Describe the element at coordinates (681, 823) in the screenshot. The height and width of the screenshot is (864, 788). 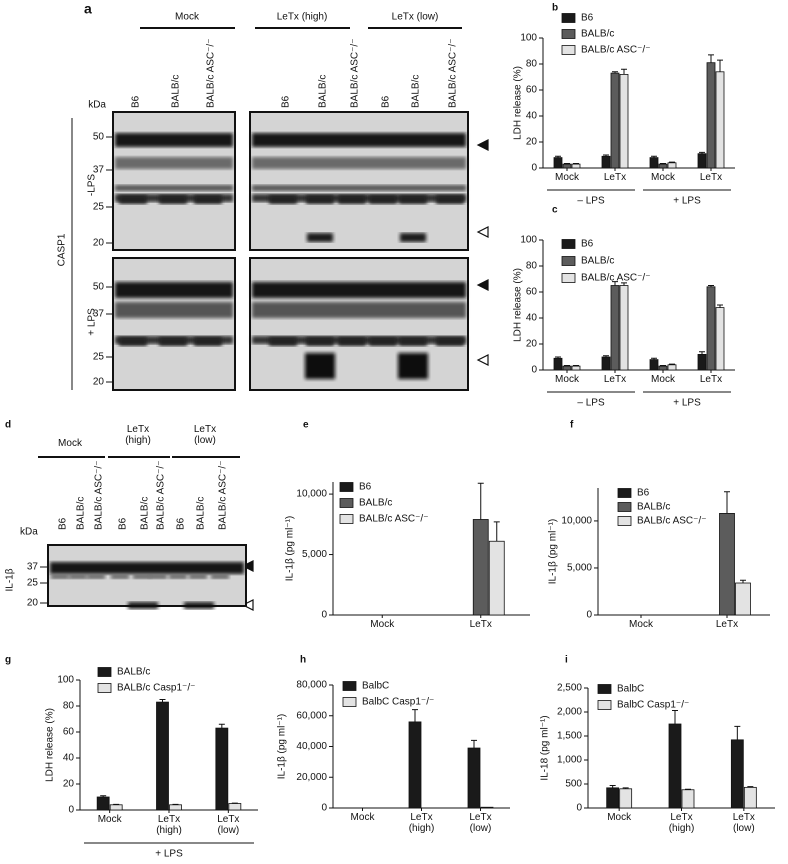
I see `x-tick-label: LeTx (high)` at that location.